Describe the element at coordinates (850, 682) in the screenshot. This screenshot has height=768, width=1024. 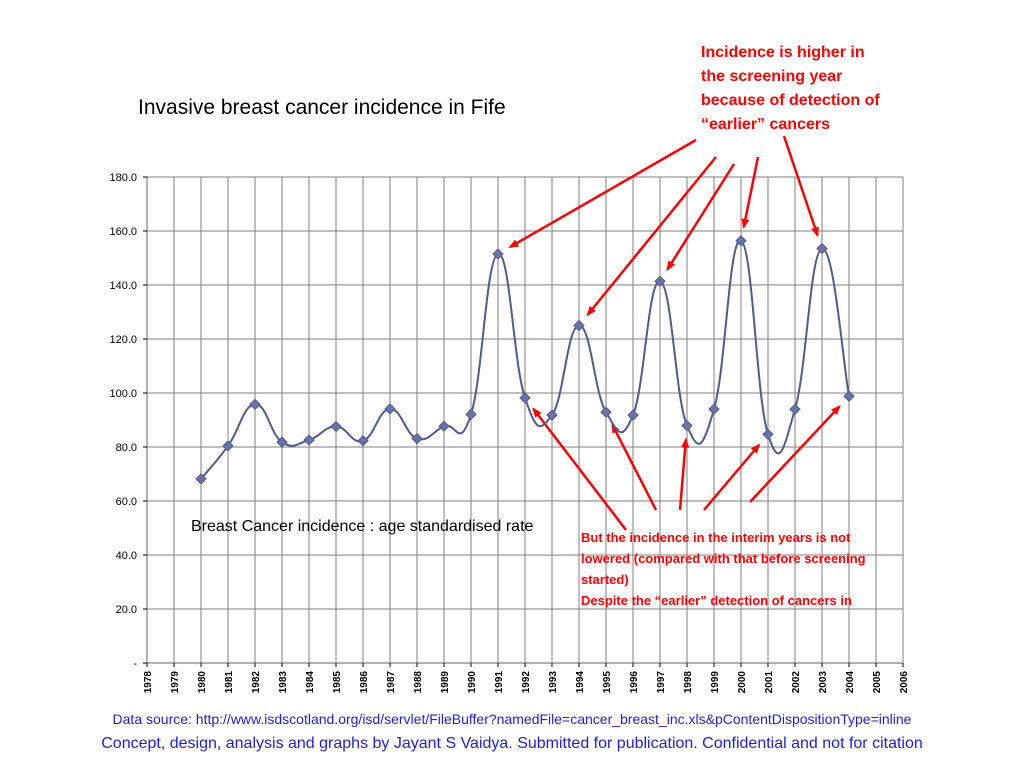
I see `x-tick-label: 2004` at that location.